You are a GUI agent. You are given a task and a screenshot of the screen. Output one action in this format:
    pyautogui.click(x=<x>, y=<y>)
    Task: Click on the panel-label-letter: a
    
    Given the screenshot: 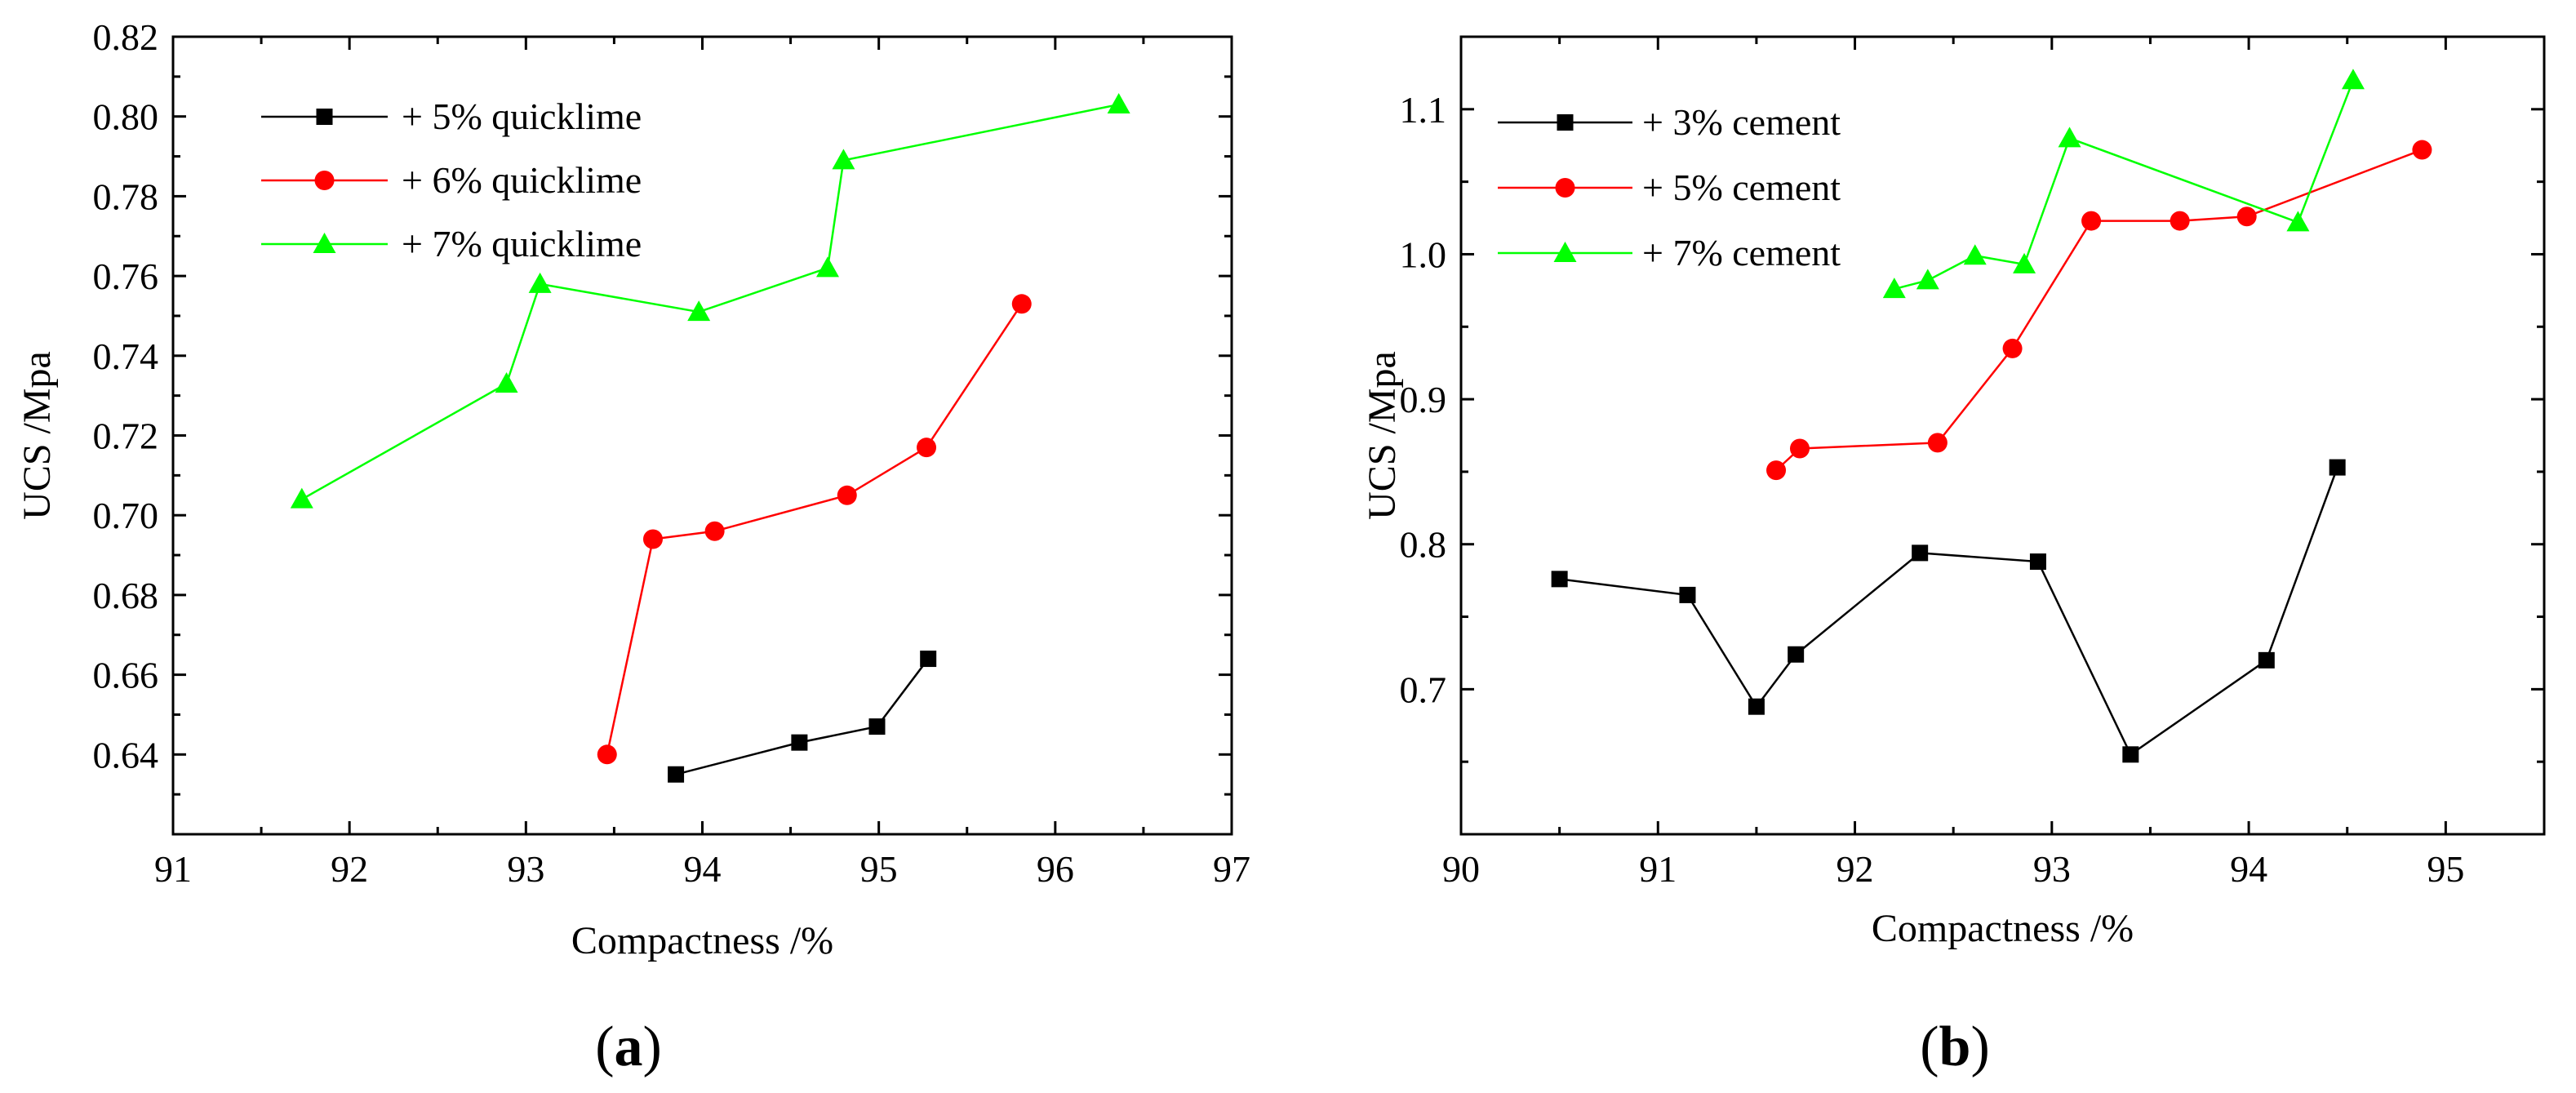 What is the action you would take?
    pyautogui.click(x=629, y=1046)
    